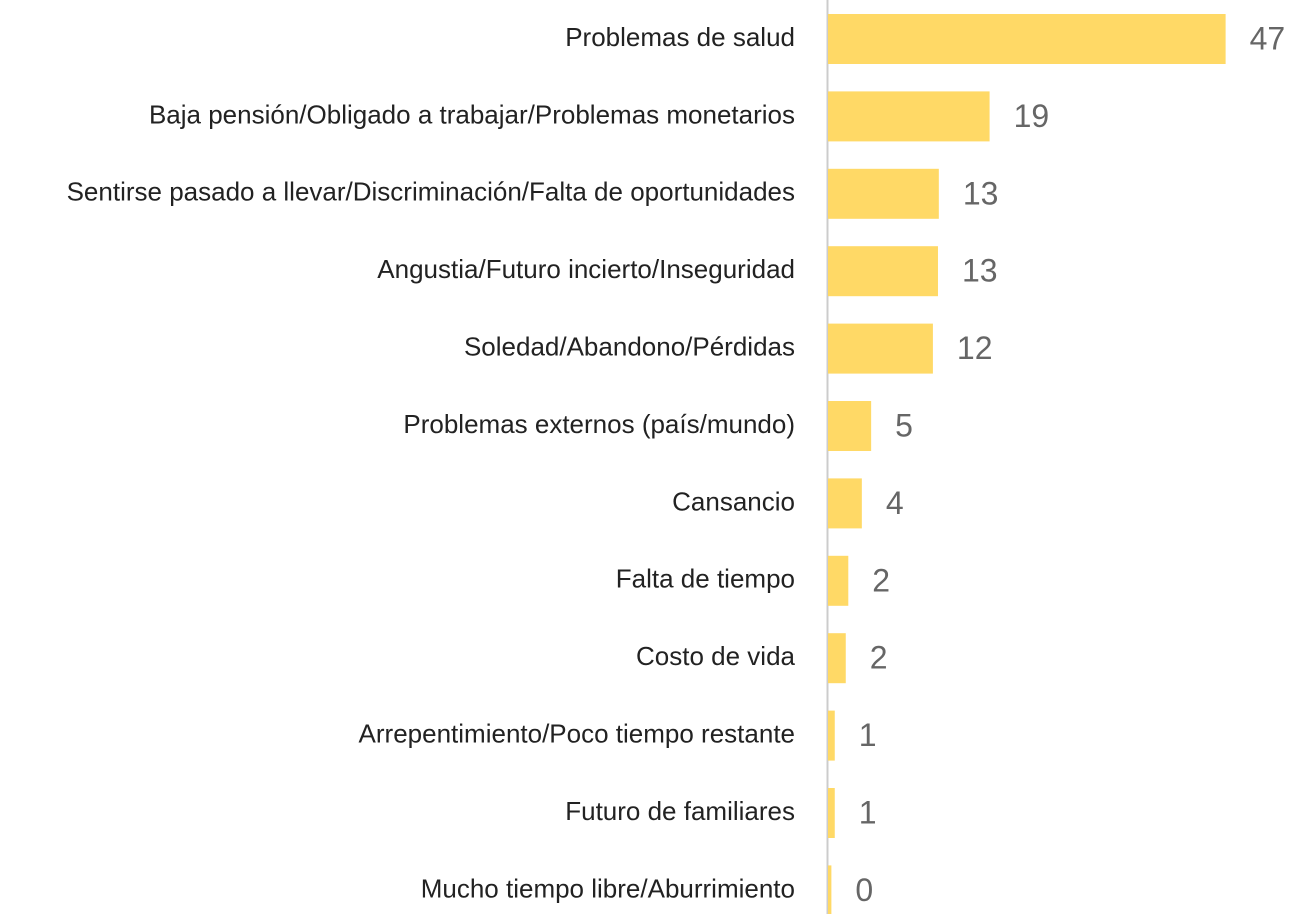  Describe the element at coordinates (1268, 38) in the screenshot. I see `value-label: 47` at that location.